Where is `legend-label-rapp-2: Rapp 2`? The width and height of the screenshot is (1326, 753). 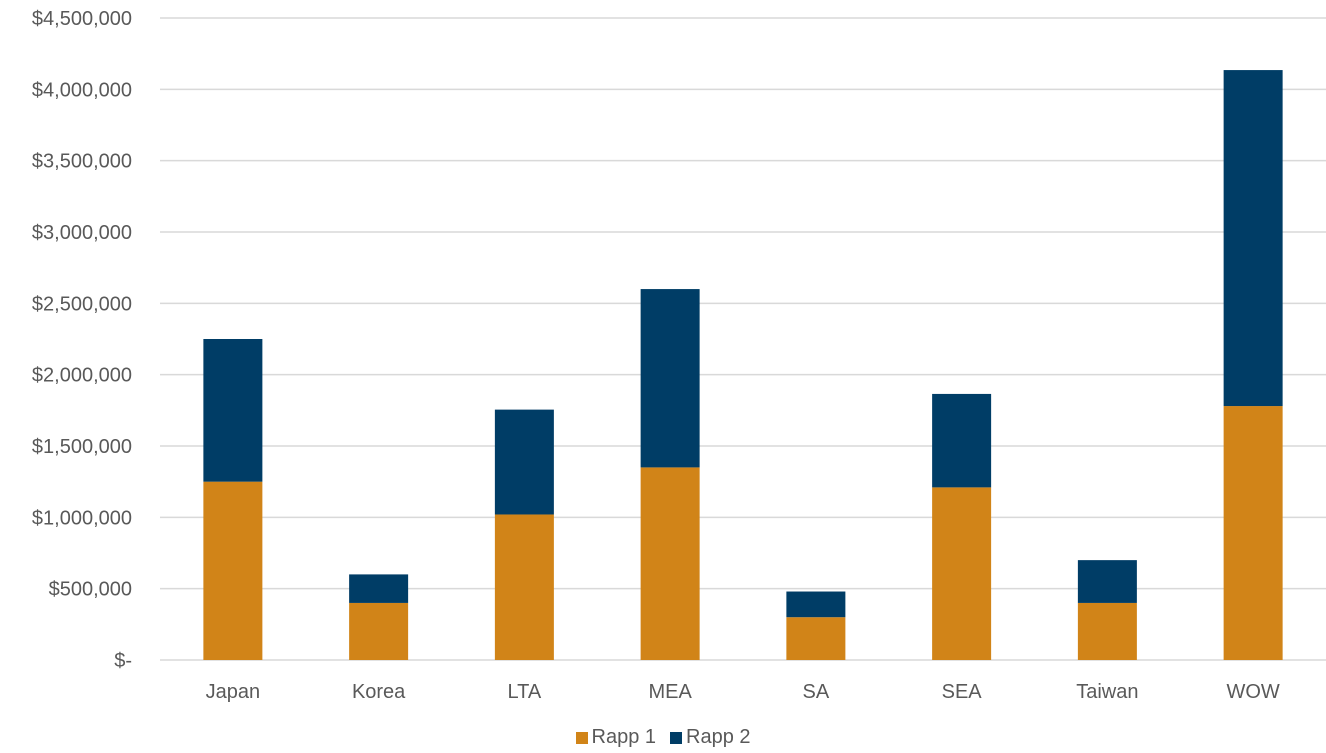 legend-label-rapp-2: Rapp 2 is located at coordinates (718, 737).